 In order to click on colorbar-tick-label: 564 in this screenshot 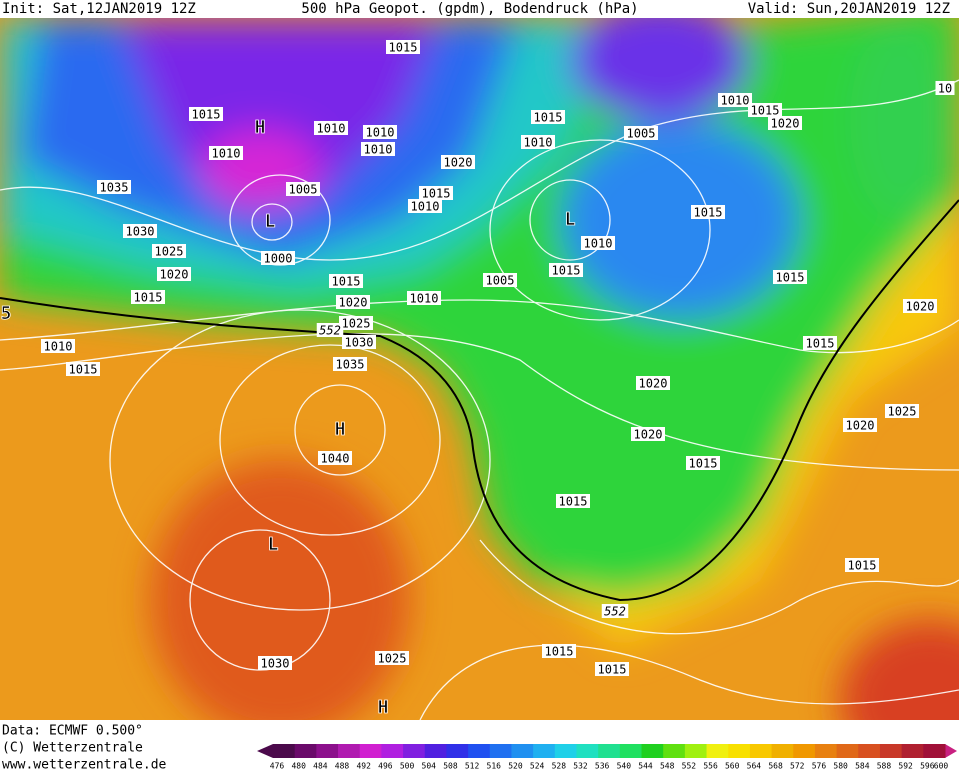, I will do `click(754, 766)`.